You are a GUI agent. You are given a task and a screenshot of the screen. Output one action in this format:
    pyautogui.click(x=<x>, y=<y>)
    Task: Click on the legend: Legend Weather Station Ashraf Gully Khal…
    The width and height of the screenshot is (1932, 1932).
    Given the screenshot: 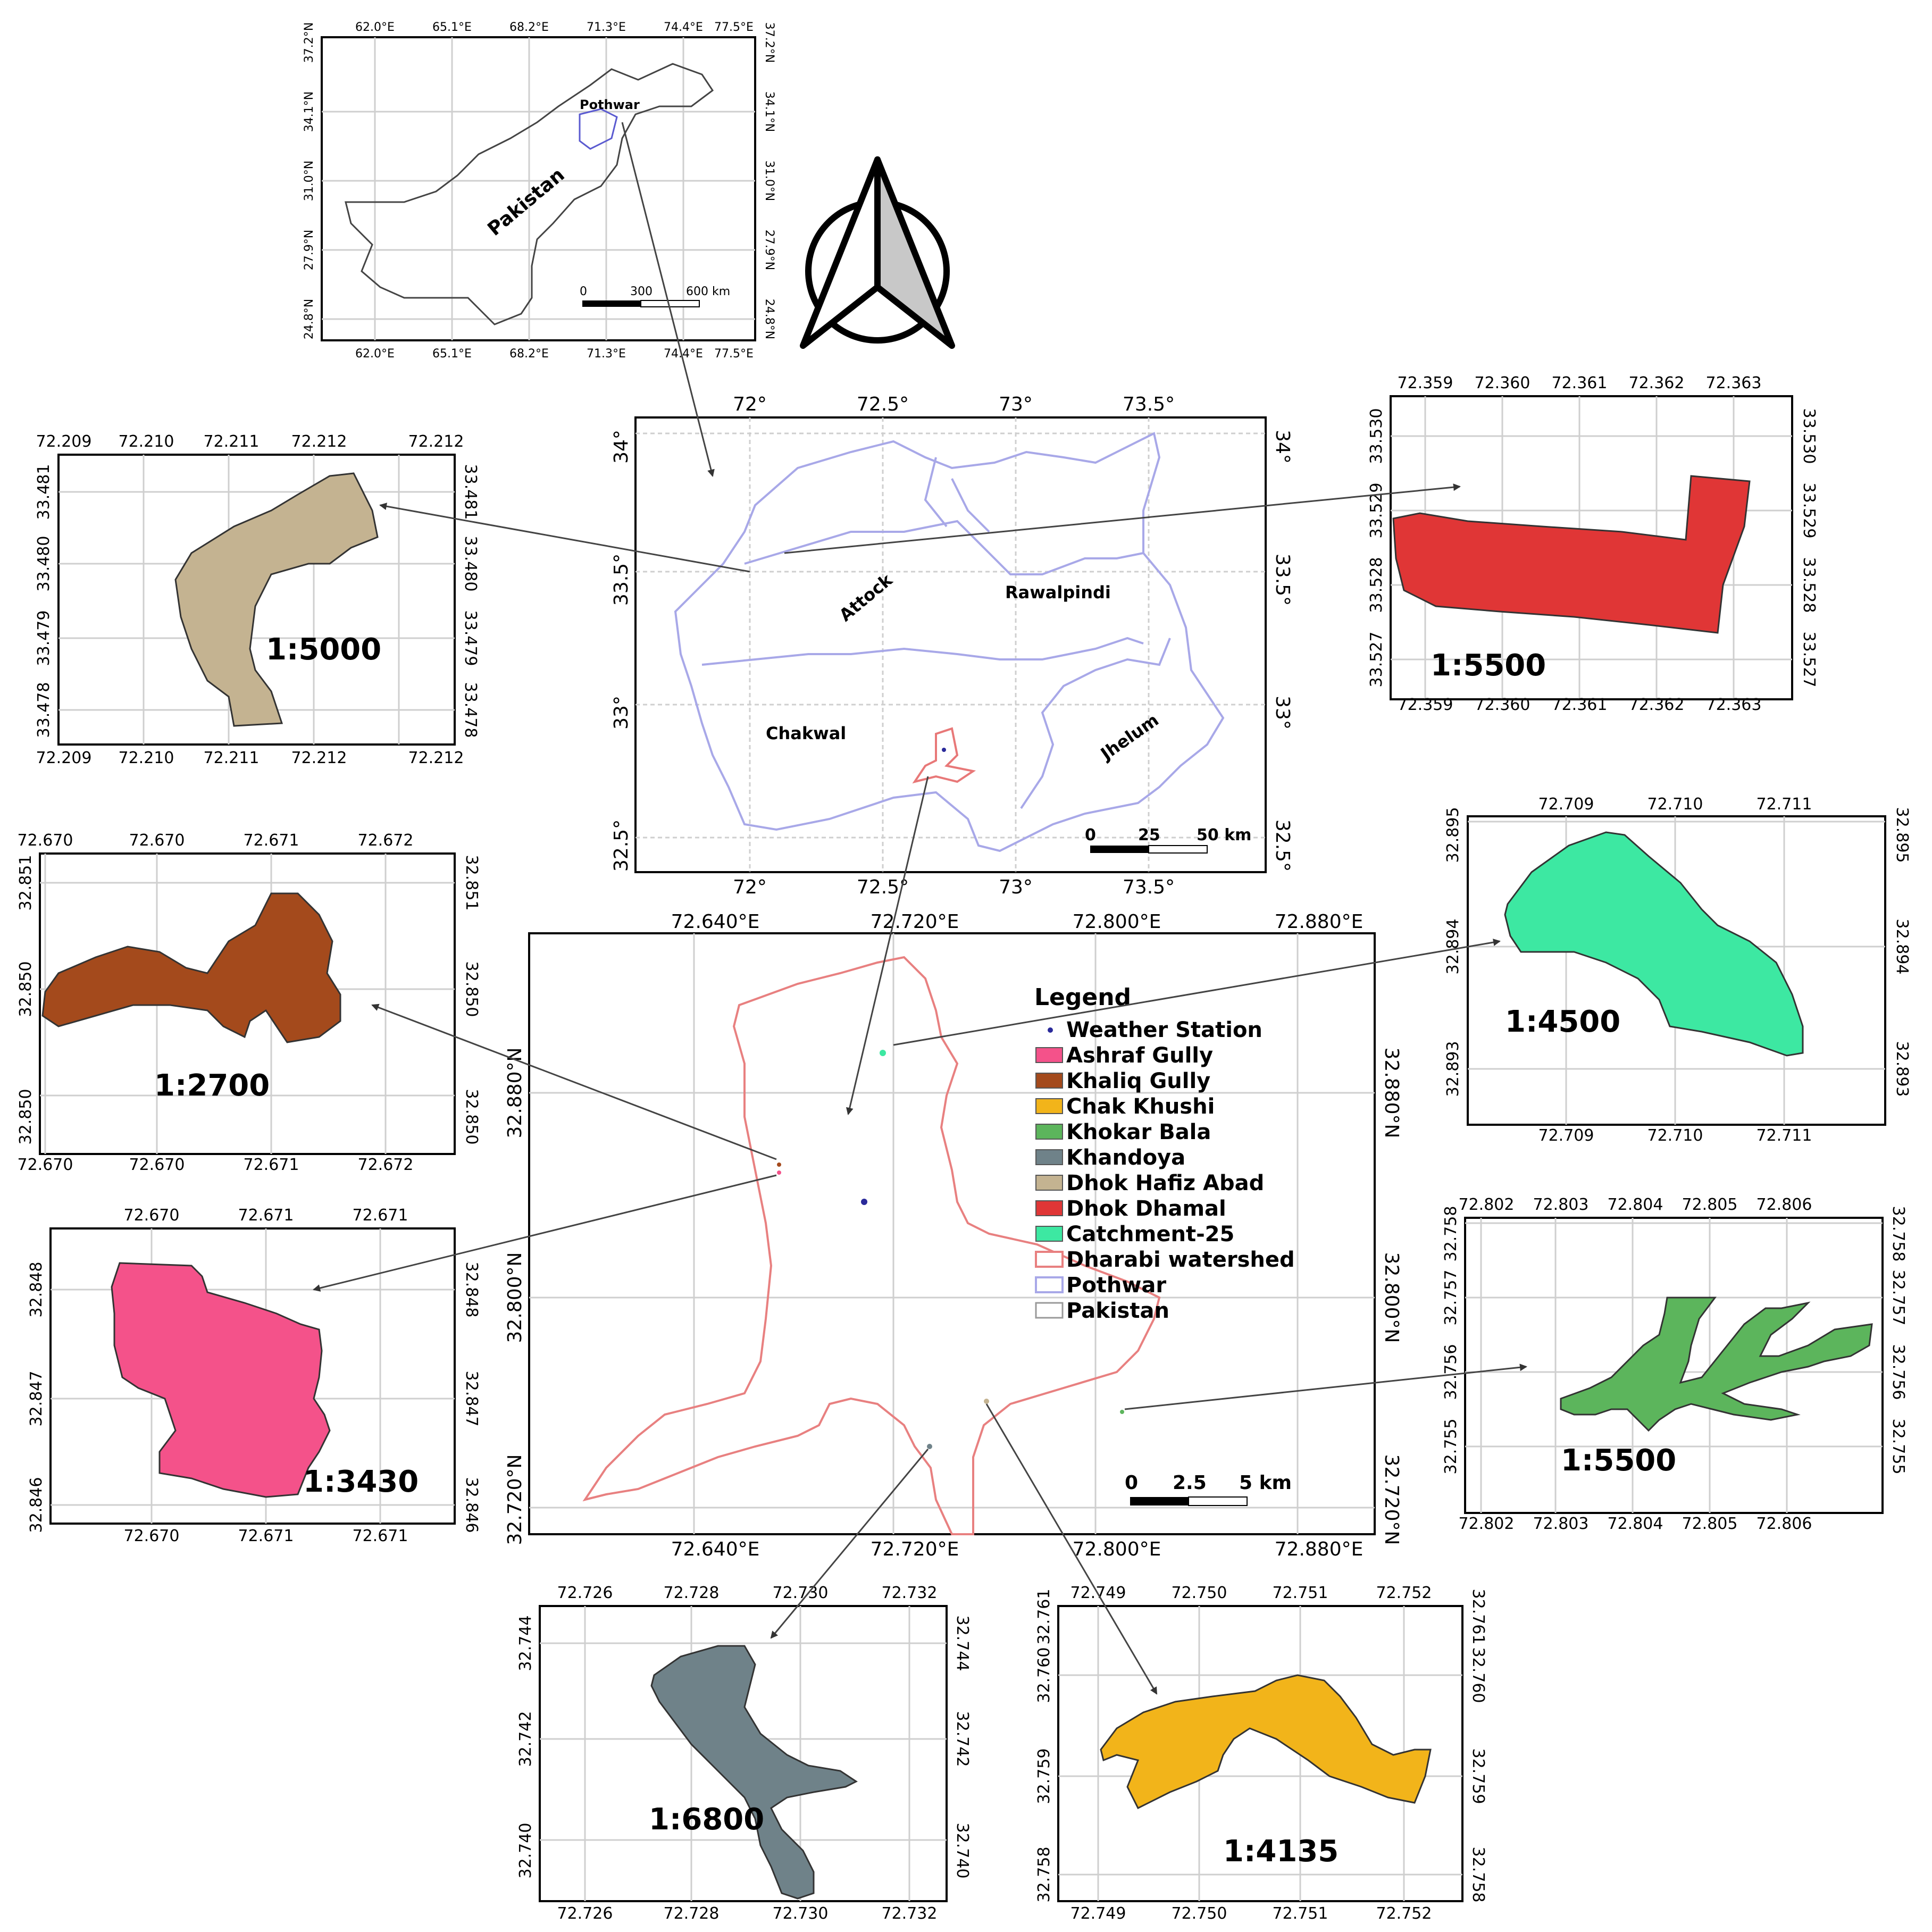 What is the action you would take?
    pyautogui.click(x=1164, y=1153)
    